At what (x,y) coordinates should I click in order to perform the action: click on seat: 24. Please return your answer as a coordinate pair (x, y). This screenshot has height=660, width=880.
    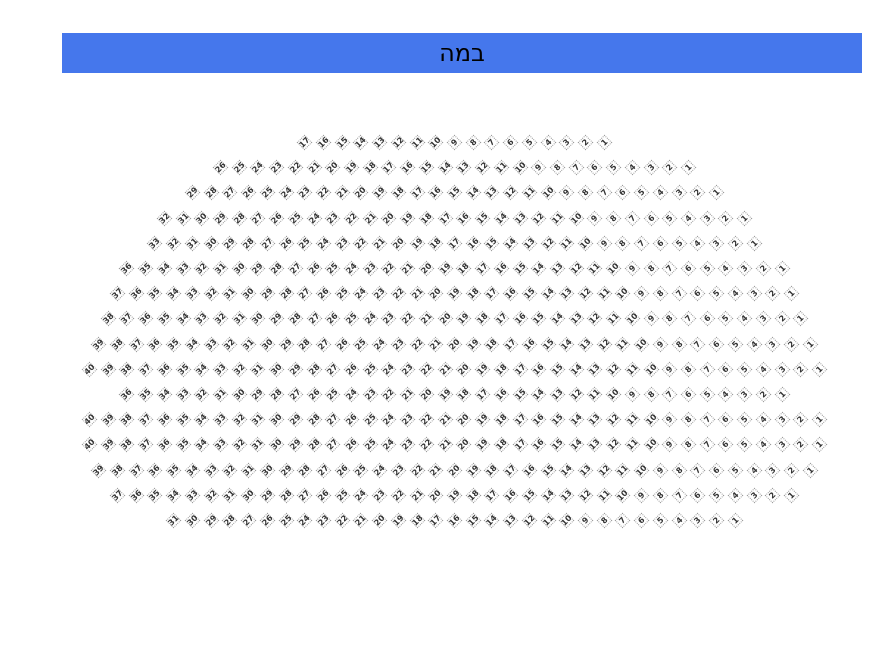
    Looking at the image, I should click on (351, 268).